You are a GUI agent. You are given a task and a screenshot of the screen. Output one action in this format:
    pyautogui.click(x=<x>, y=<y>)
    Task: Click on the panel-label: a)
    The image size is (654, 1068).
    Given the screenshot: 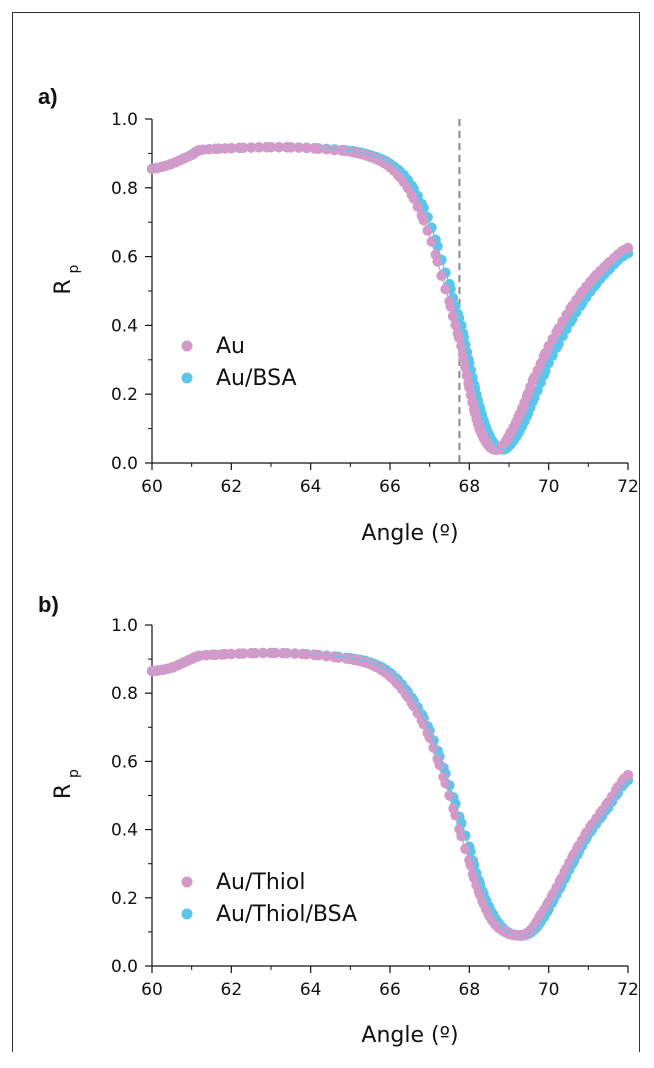 What is the action you would take?
    pyautogui.click(x=48, y=96)
    